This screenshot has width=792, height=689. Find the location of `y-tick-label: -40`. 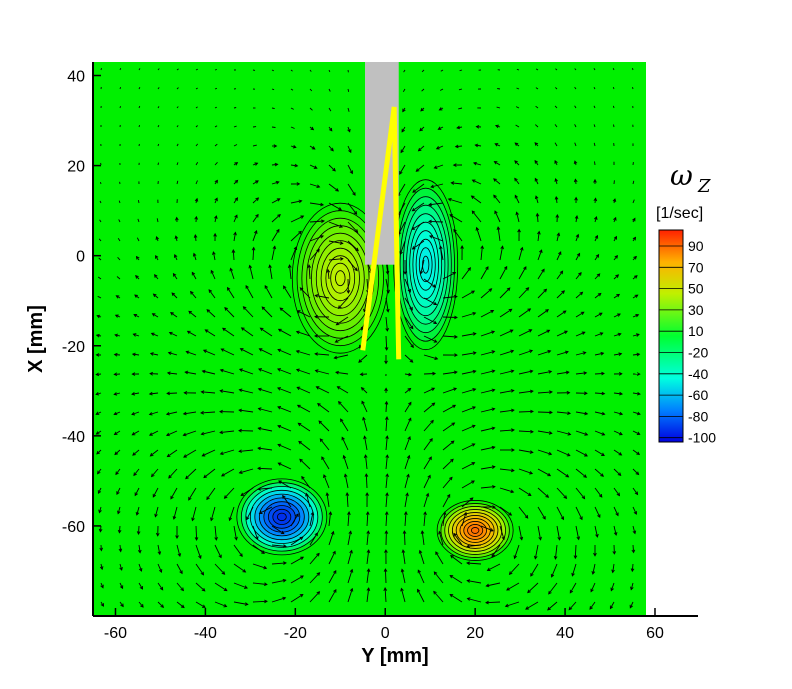

y-tick-label: -40 is located at coordinates (73, 437).